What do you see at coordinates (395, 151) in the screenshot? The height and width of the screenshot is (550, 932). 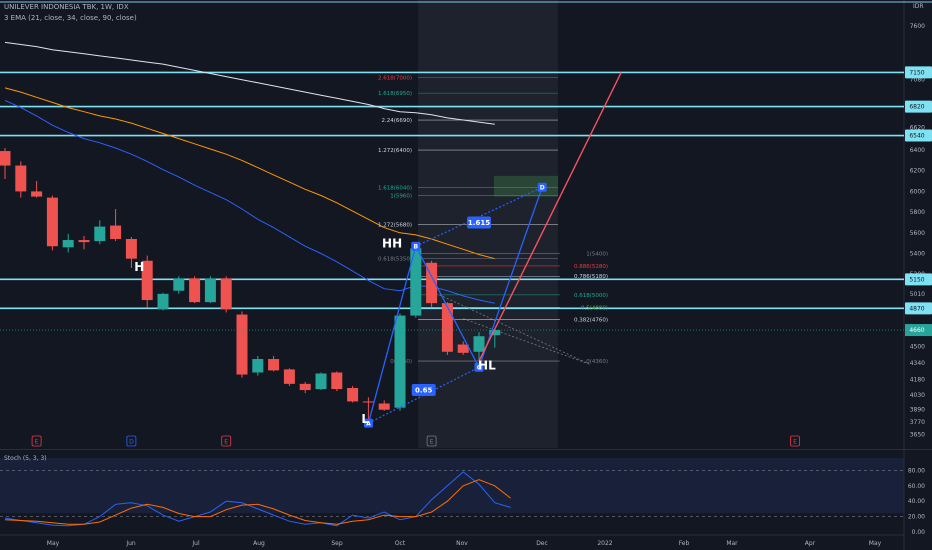 I see `fib-extension-label: 1.272(6400)` at bounding box center [395, 151].